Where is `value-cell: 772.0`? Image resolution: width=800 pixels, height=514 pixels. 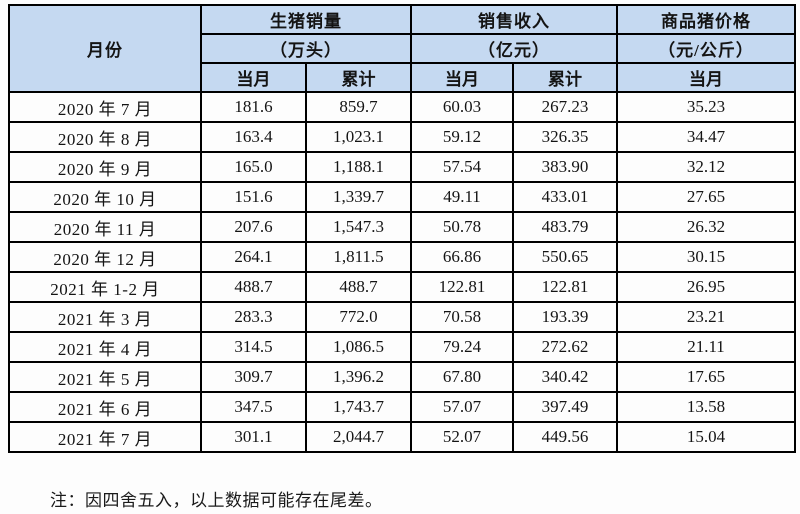
value-cell: 772.0 is located at coordinates (358, 317).